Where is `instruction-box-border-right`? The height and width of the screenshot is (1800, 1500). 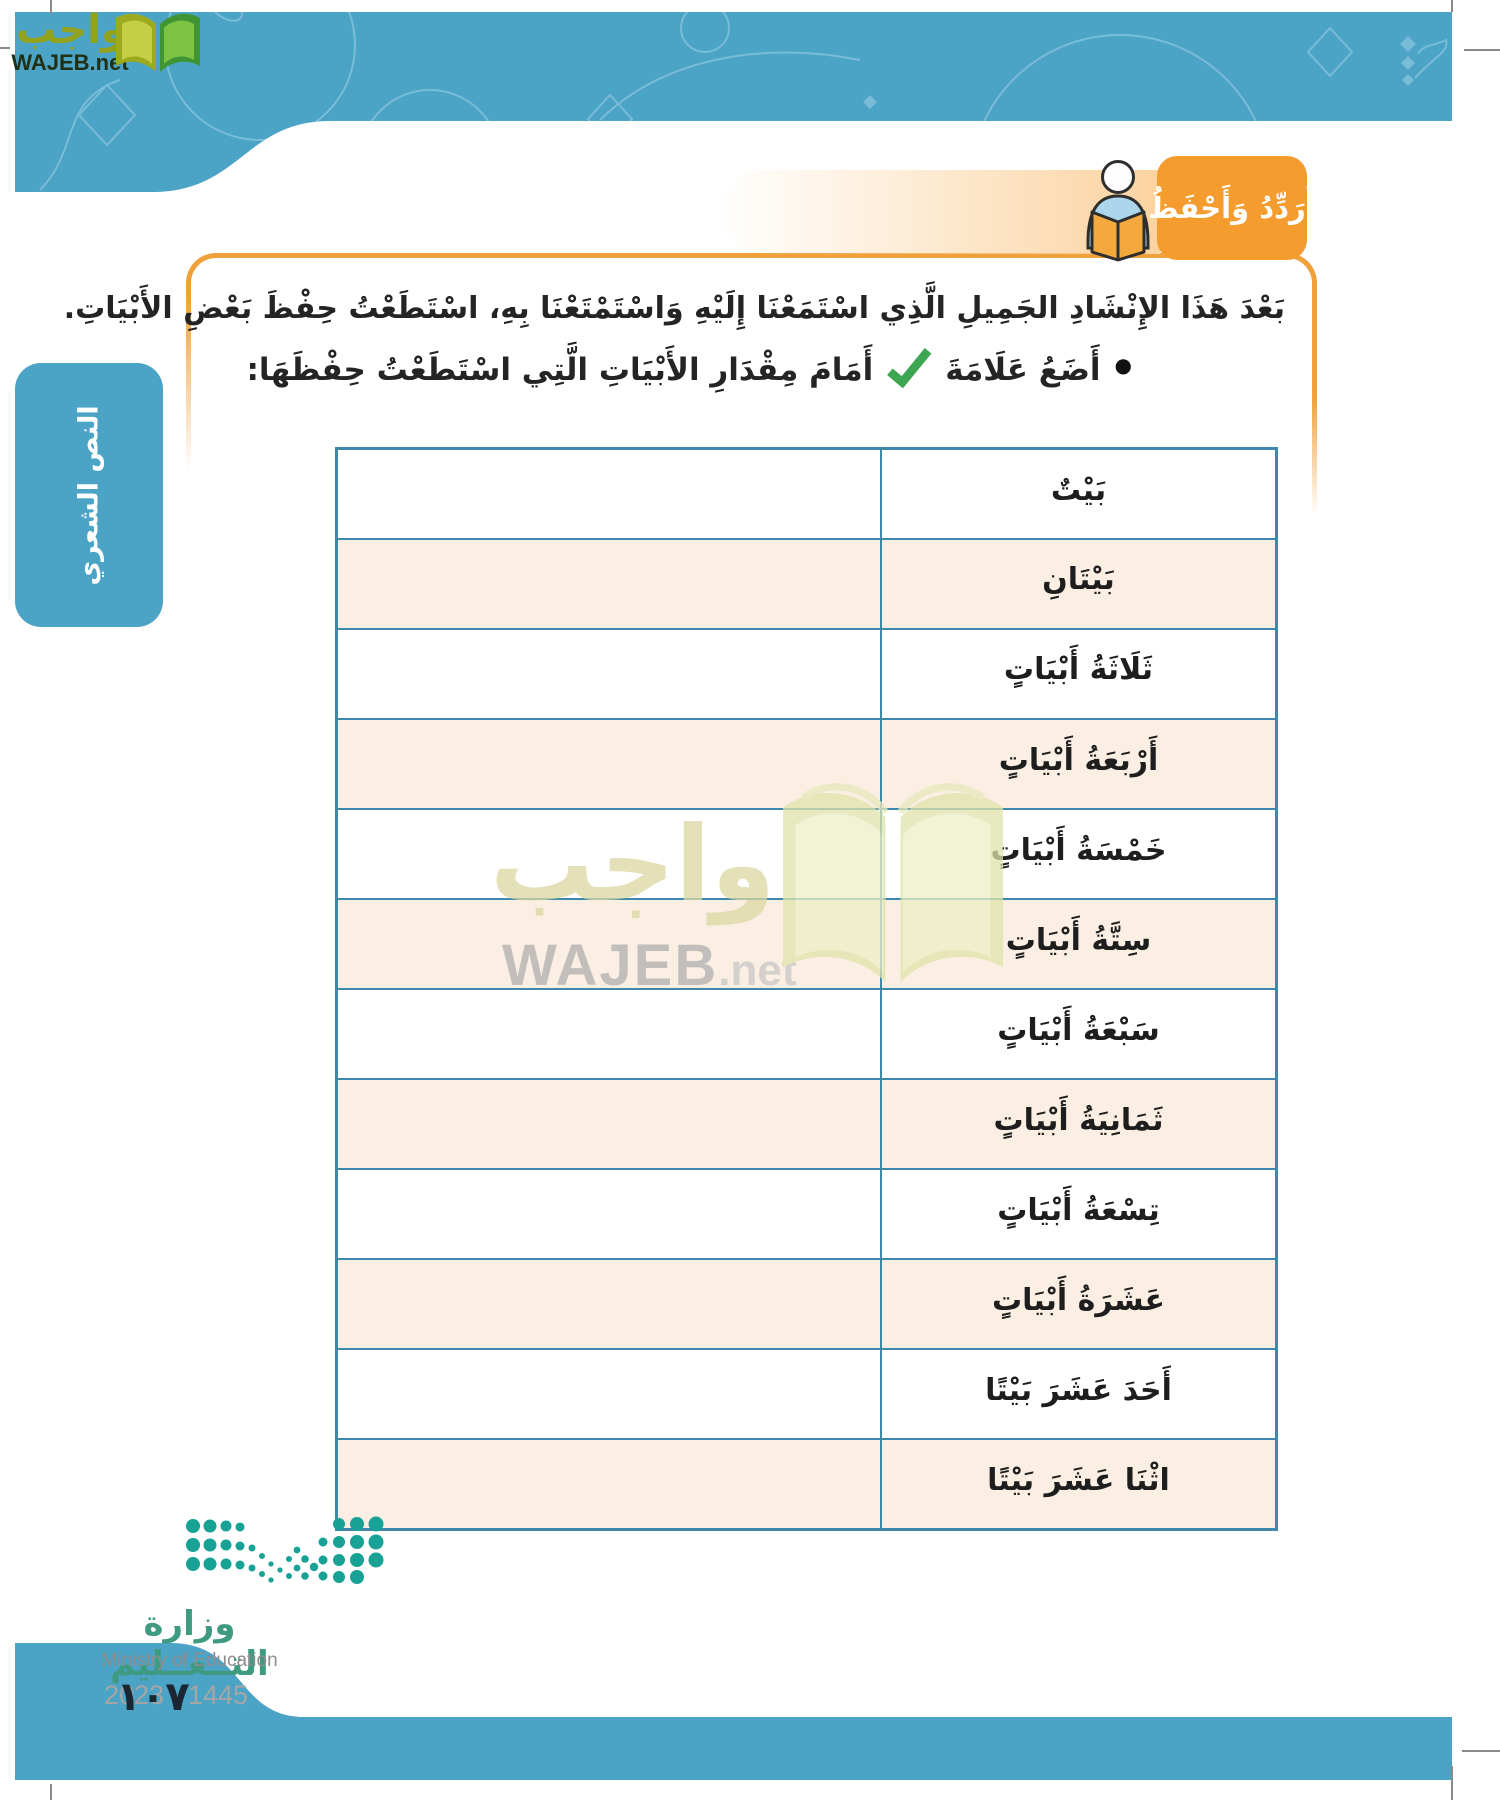 instruction-box-border-right is located at coordinates (1314, 407).